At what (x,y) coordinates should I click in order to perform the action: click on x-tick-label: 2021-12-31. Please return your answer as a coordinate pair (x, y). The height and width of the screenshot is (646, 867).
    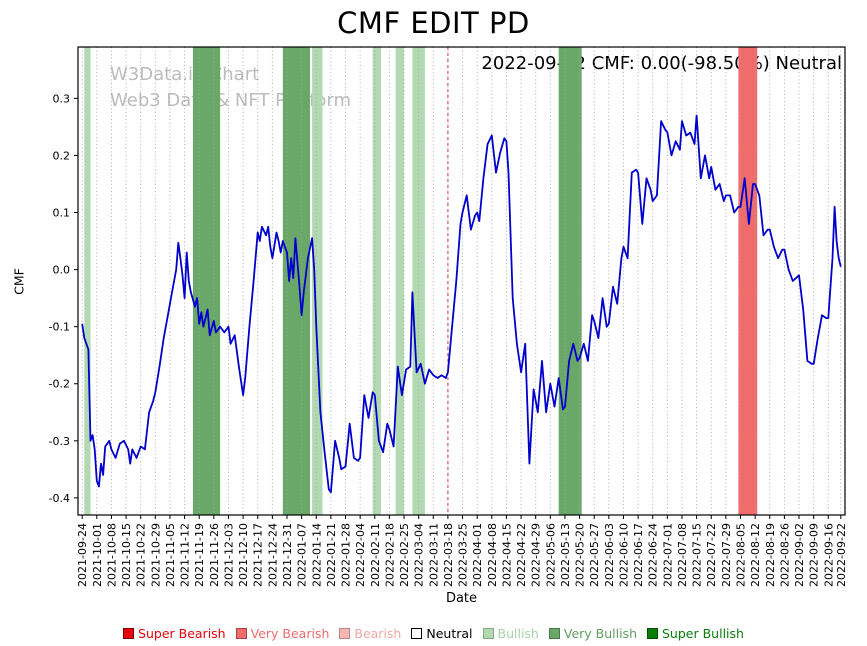
    Looking at the image, I should click on (287, 555).